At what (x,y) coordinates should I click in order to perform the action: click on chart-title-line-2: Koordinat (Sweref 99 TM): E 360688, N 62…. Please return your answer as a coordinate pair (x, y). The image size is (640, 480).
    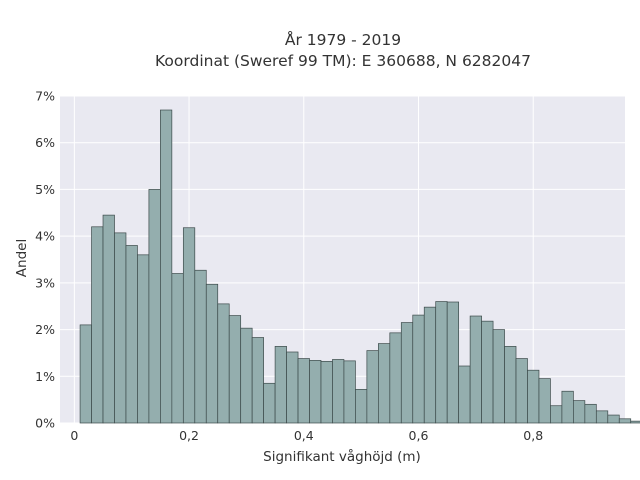
    Looking at the image, I should click on (343, 61).